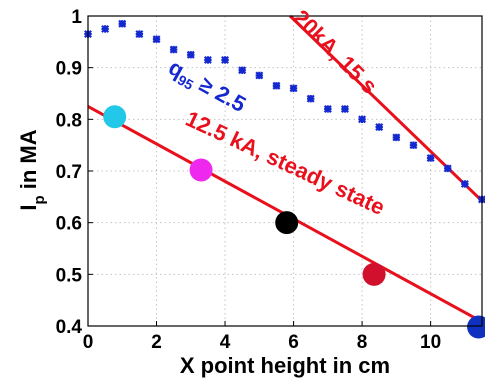 This screenshot has width=485, height=381. I want to click on annotation-20ka: 20kA, 15 s, so click(335, 52).